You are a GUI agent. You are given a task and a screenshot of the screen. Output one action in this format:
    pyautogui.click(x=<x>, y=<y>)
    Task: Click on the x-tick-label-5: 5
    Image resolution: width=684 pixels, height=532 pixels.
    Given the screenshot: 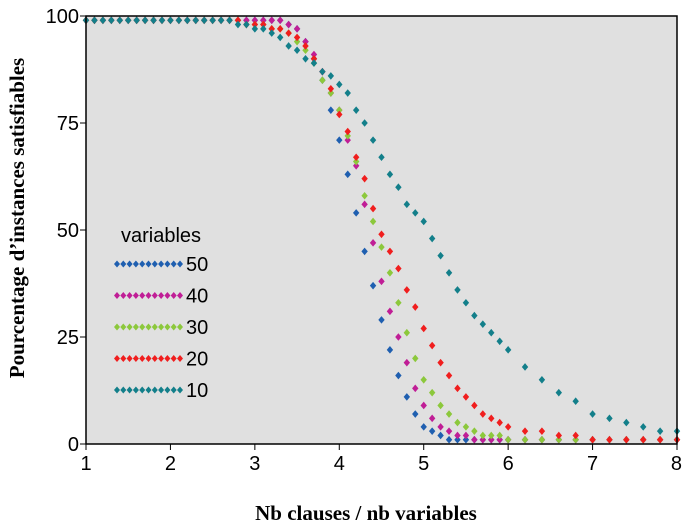 What is the action you would take?
    pyautogui.click(x=423, y=464)
    